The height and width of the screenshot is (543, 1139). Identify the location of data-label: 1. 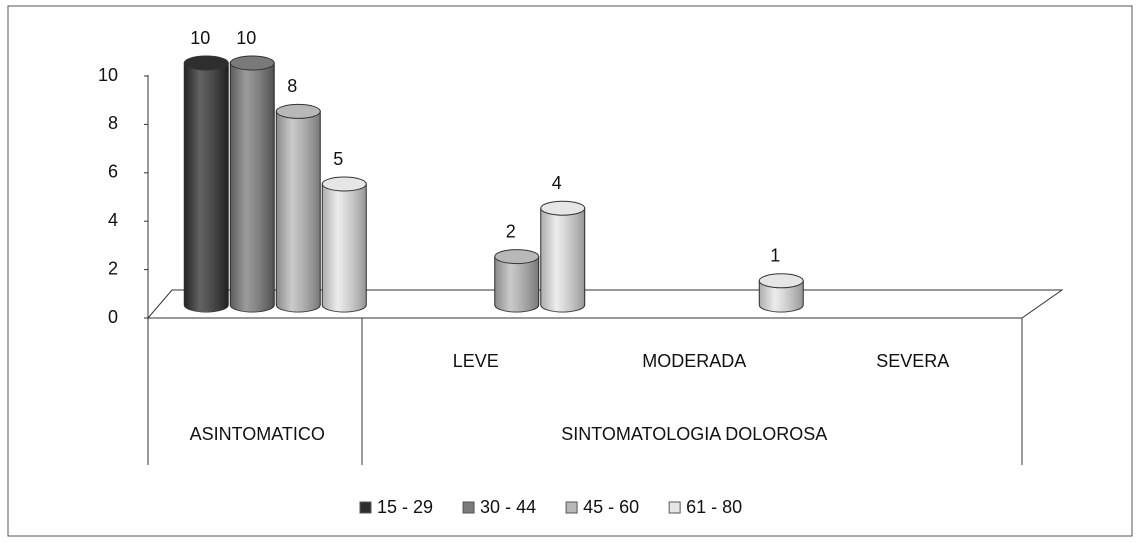
(775, 256).